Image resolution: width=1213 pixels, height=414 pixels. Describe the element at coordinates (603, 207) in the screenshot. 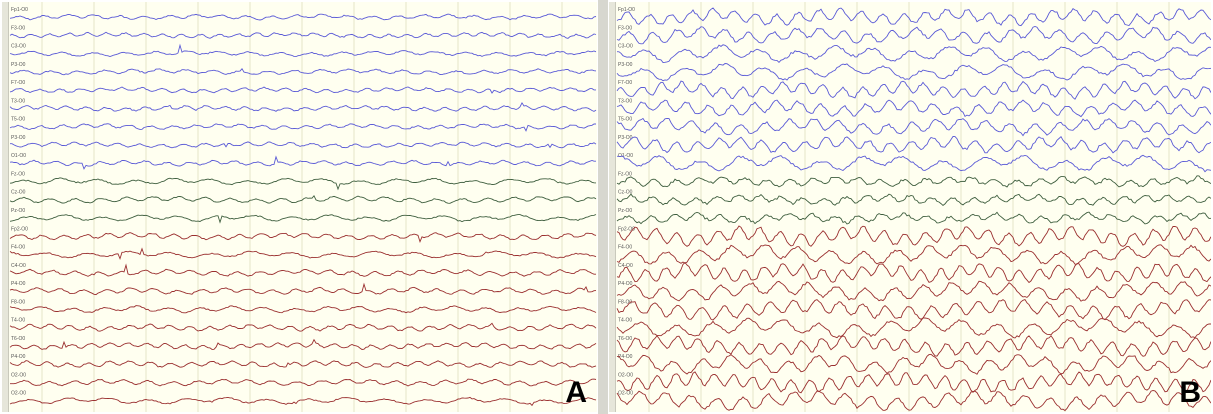

I see `panel-divider` at that location.